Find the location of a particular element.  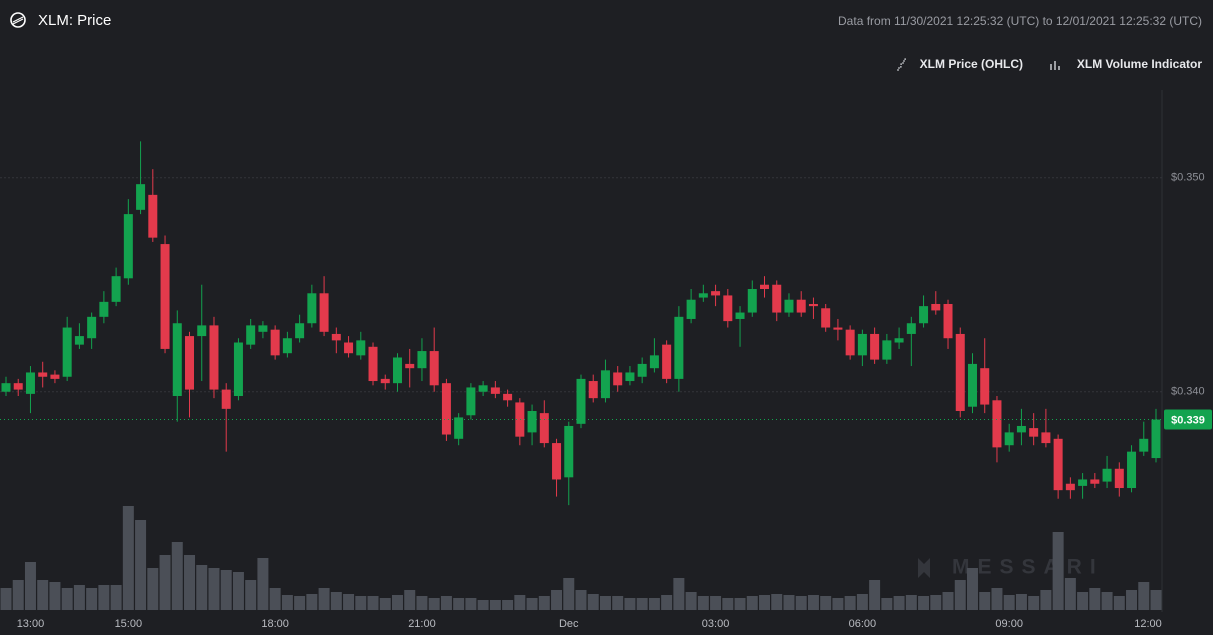

x-tick-label: 13:00 is located at coordinates (31, 624).